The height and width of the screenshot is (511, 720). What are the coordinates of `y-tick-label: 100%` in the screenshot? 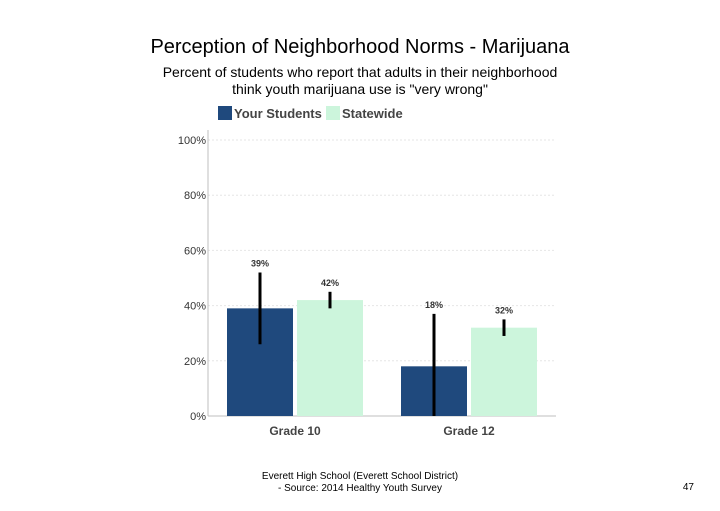 It's located at (192, 141).